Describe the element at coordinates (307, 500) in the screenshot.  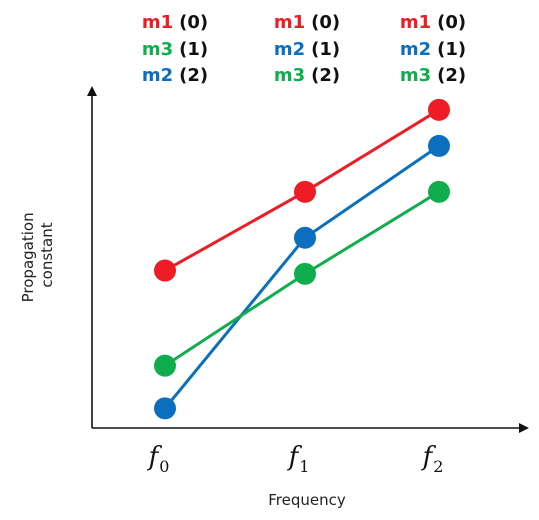
I see `x-axis-title: Frequency` at that location.